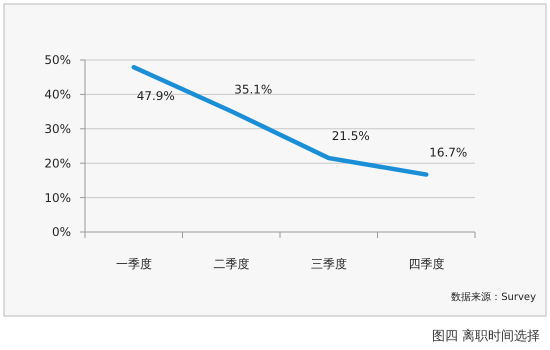 This screenshot has width=550, height=350. I want to click on source-note: 数据来源：Survey, so click(493, 297).